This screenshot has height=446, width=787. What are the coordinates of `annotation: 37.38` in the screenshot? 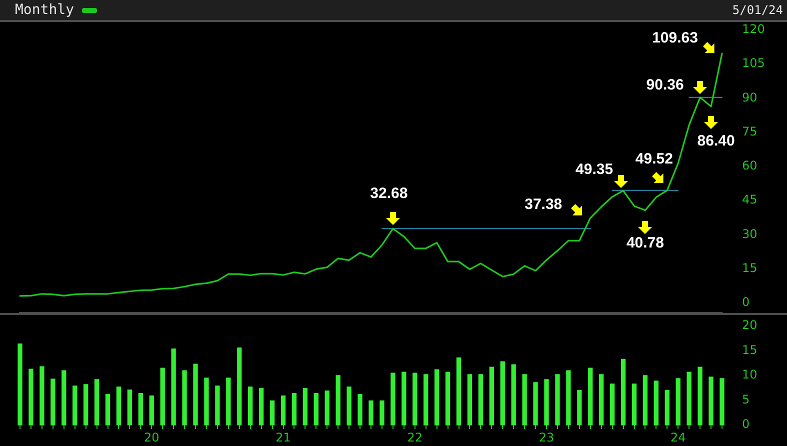 It's located at (543, 205).